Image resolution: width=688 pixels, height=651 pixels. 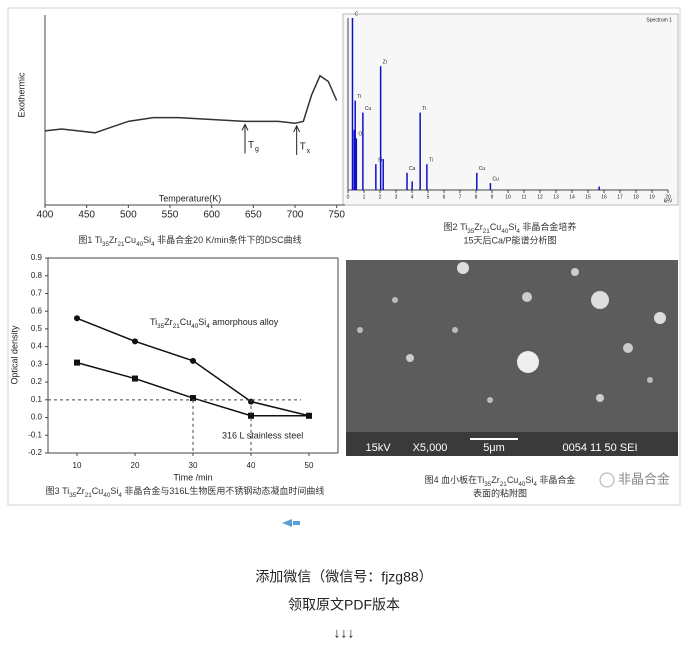 What do you see at coordinates (86, 215) in the screenshot?
I see `x-tick-label: 450` at bounding box center [86, 215].